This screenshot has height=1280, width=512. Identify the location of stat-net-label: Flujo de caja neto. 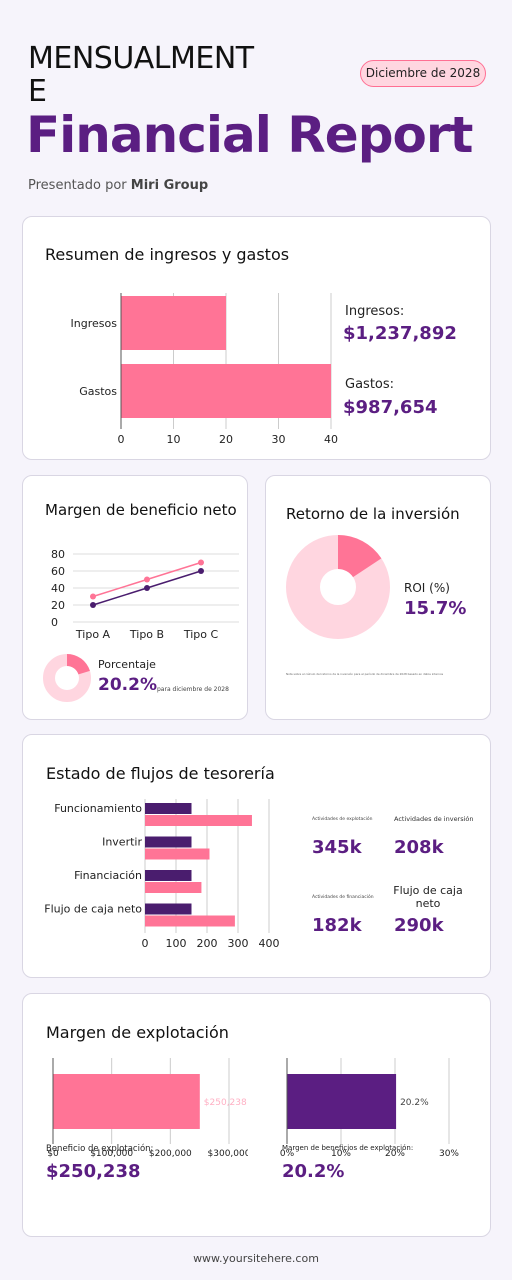
(428, 897).